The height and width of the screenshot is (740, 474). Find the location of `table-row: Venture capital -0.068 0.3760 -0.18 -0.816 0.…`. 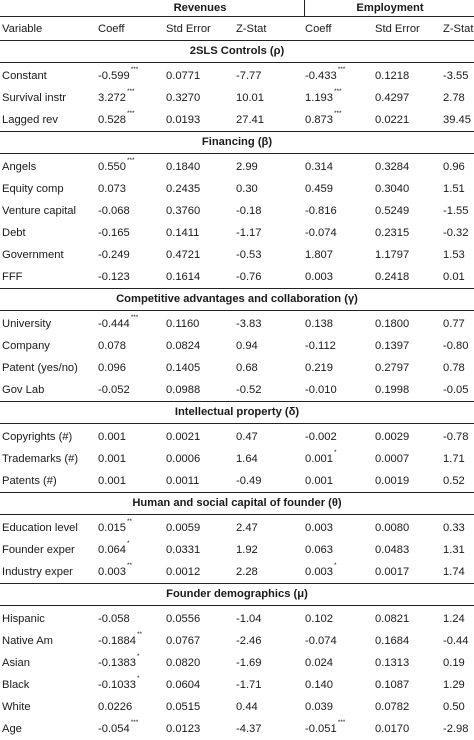

table-row: Venture capital -0.068 0.3760 -0.18 -0.816 0.… is located at coordinates (237, 211).